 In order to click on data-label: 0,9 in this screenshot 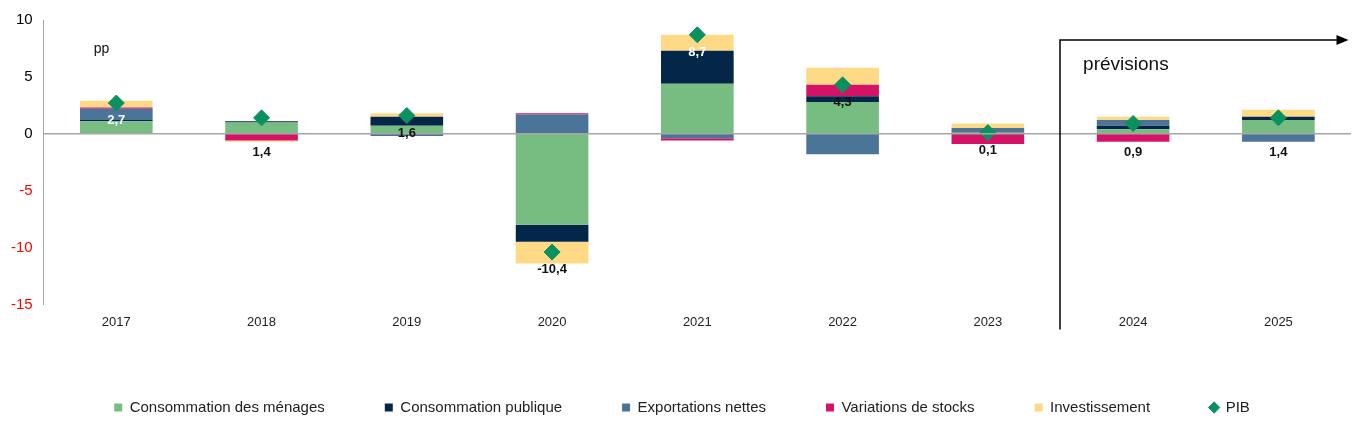, I will do `click(1133, 151)`.